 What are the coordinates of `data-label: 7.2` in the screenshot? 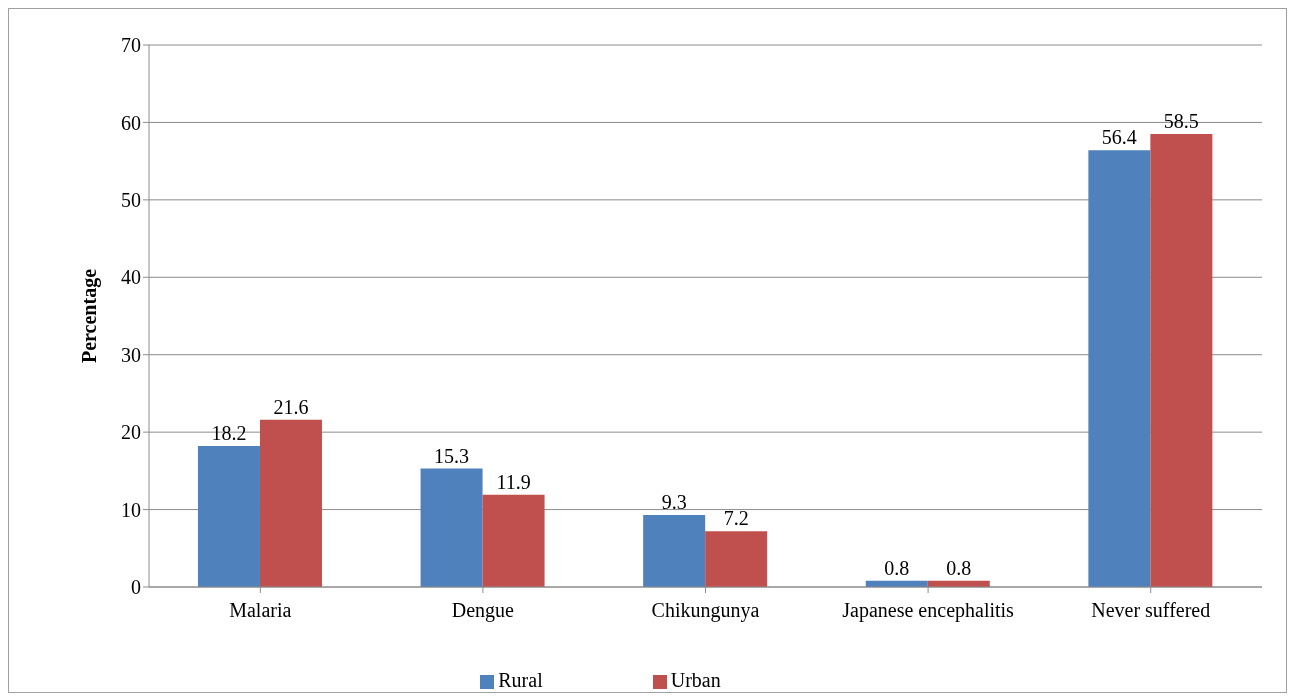 It's located at (736, 518).